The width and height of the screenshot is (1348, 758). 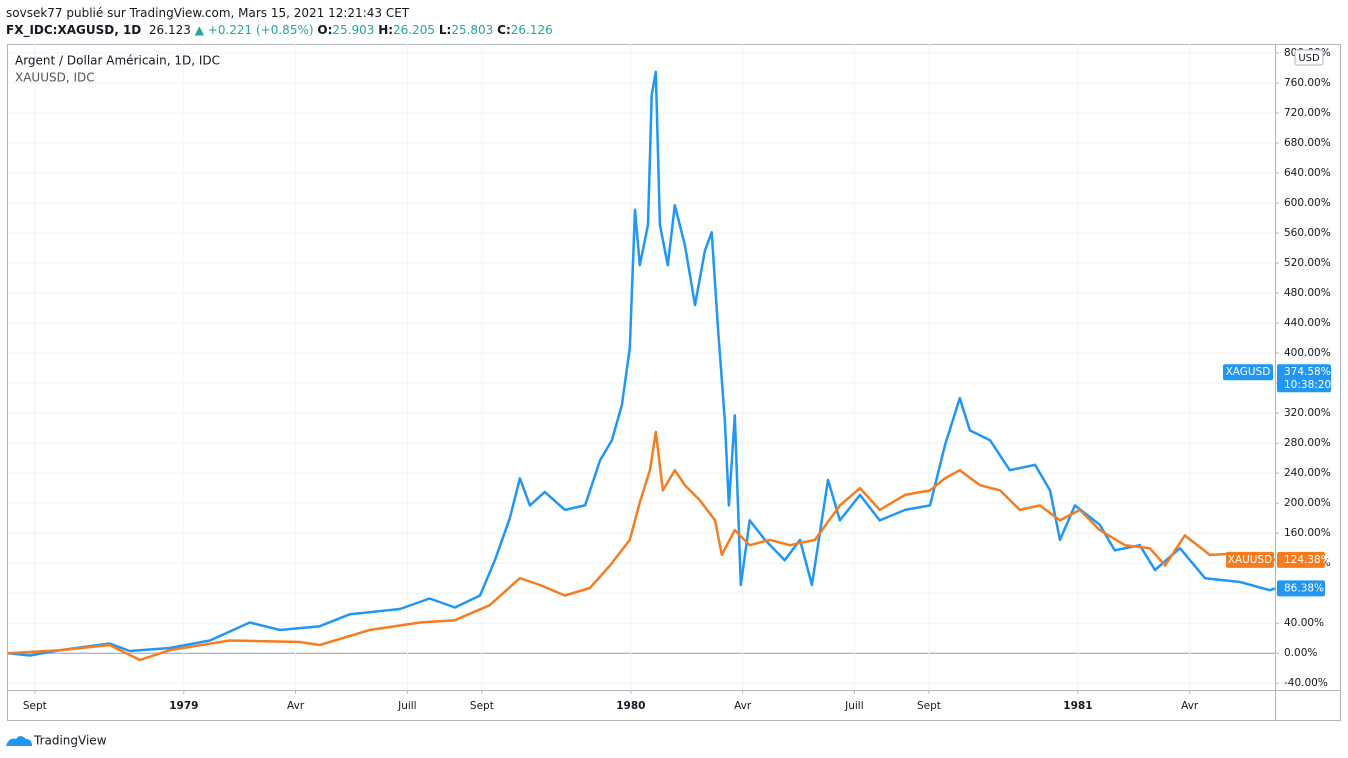 I want to click on y-tick-label: 40.00%, so click(x=1304, y=623).